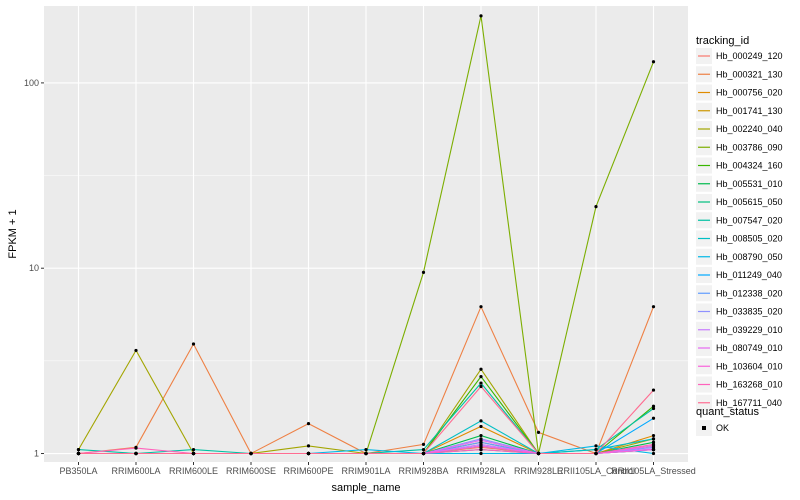 The image size is (800, 500). Describe the element at coordinates (135, 471) in the screenshot. I see `x-tick-label: RRIM600LA` at that location.